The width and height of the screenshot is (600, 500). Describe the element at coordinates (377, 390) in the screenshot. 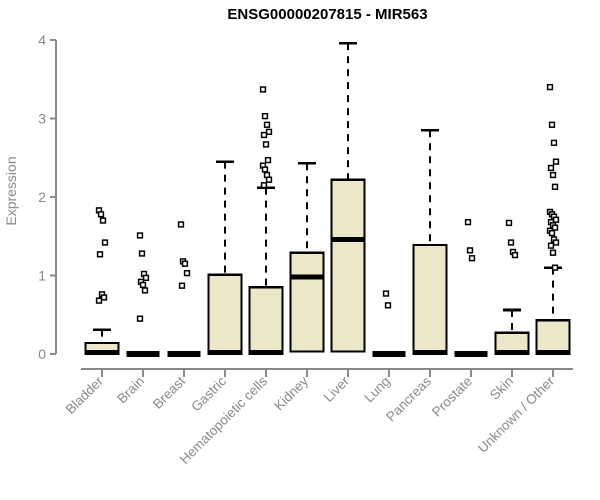

I see `x-tick-label: Lung` at that location.